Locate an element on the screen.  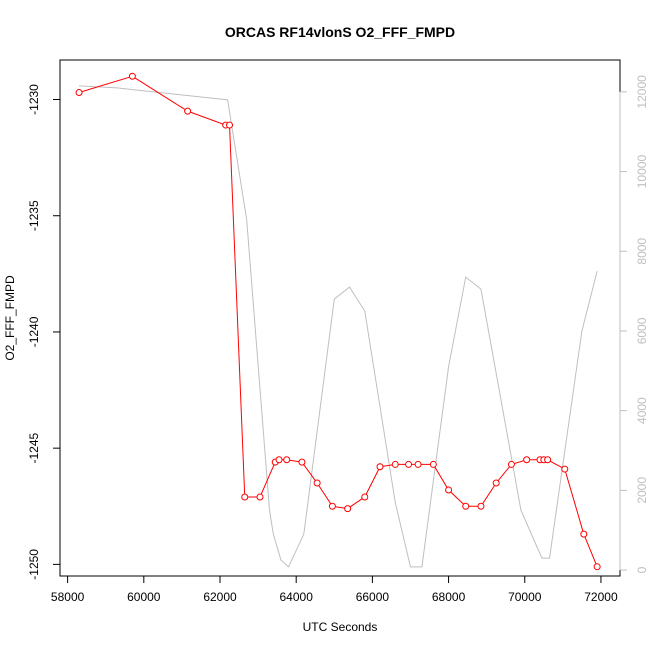
y2-tick-label: 10000 is located at coordinates (642, 172).